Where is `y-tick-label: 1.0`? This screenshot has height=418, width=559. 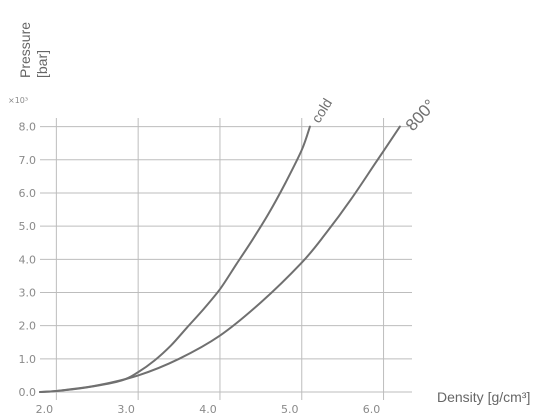
y-tick-label: 1.0 is located at coordinates (28, 359).